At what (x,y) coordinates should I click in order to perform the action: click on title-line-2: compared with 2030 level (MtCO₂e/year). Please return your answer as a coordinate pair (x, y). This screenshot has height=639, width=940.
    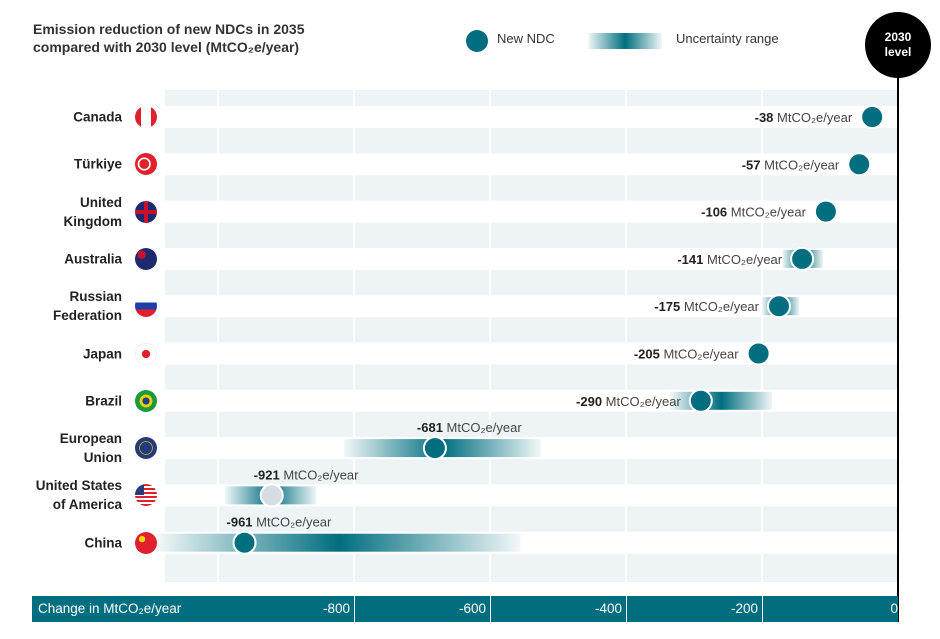
    Looking at the image, I should click on (166, 47).